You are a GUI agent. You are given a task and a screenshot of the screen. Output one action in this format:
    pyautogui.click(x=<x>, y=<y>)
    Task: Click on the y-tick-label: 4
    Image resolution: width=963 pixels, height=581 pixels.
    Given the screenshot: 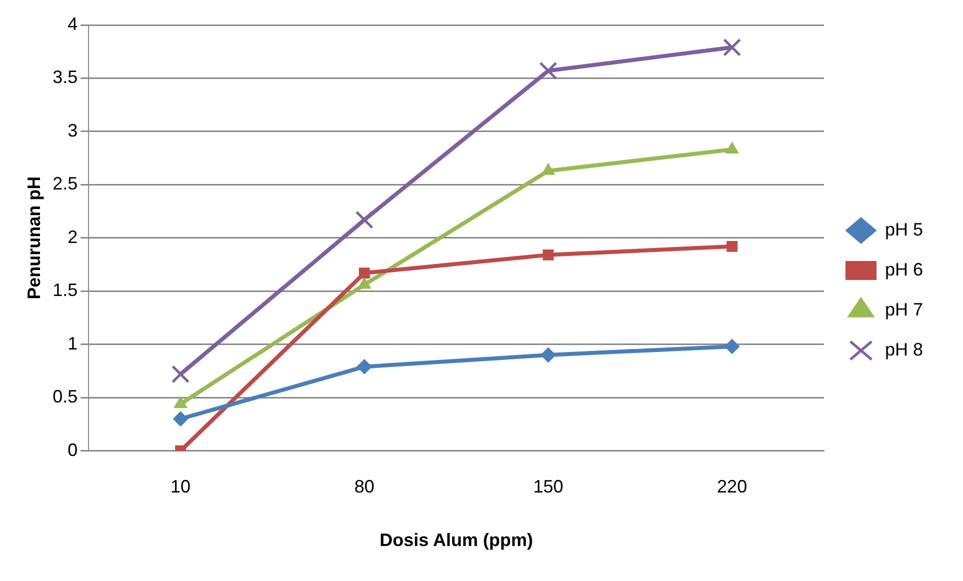 What is the action you would take?
    pyautogui.click(x=73, y=24)
    